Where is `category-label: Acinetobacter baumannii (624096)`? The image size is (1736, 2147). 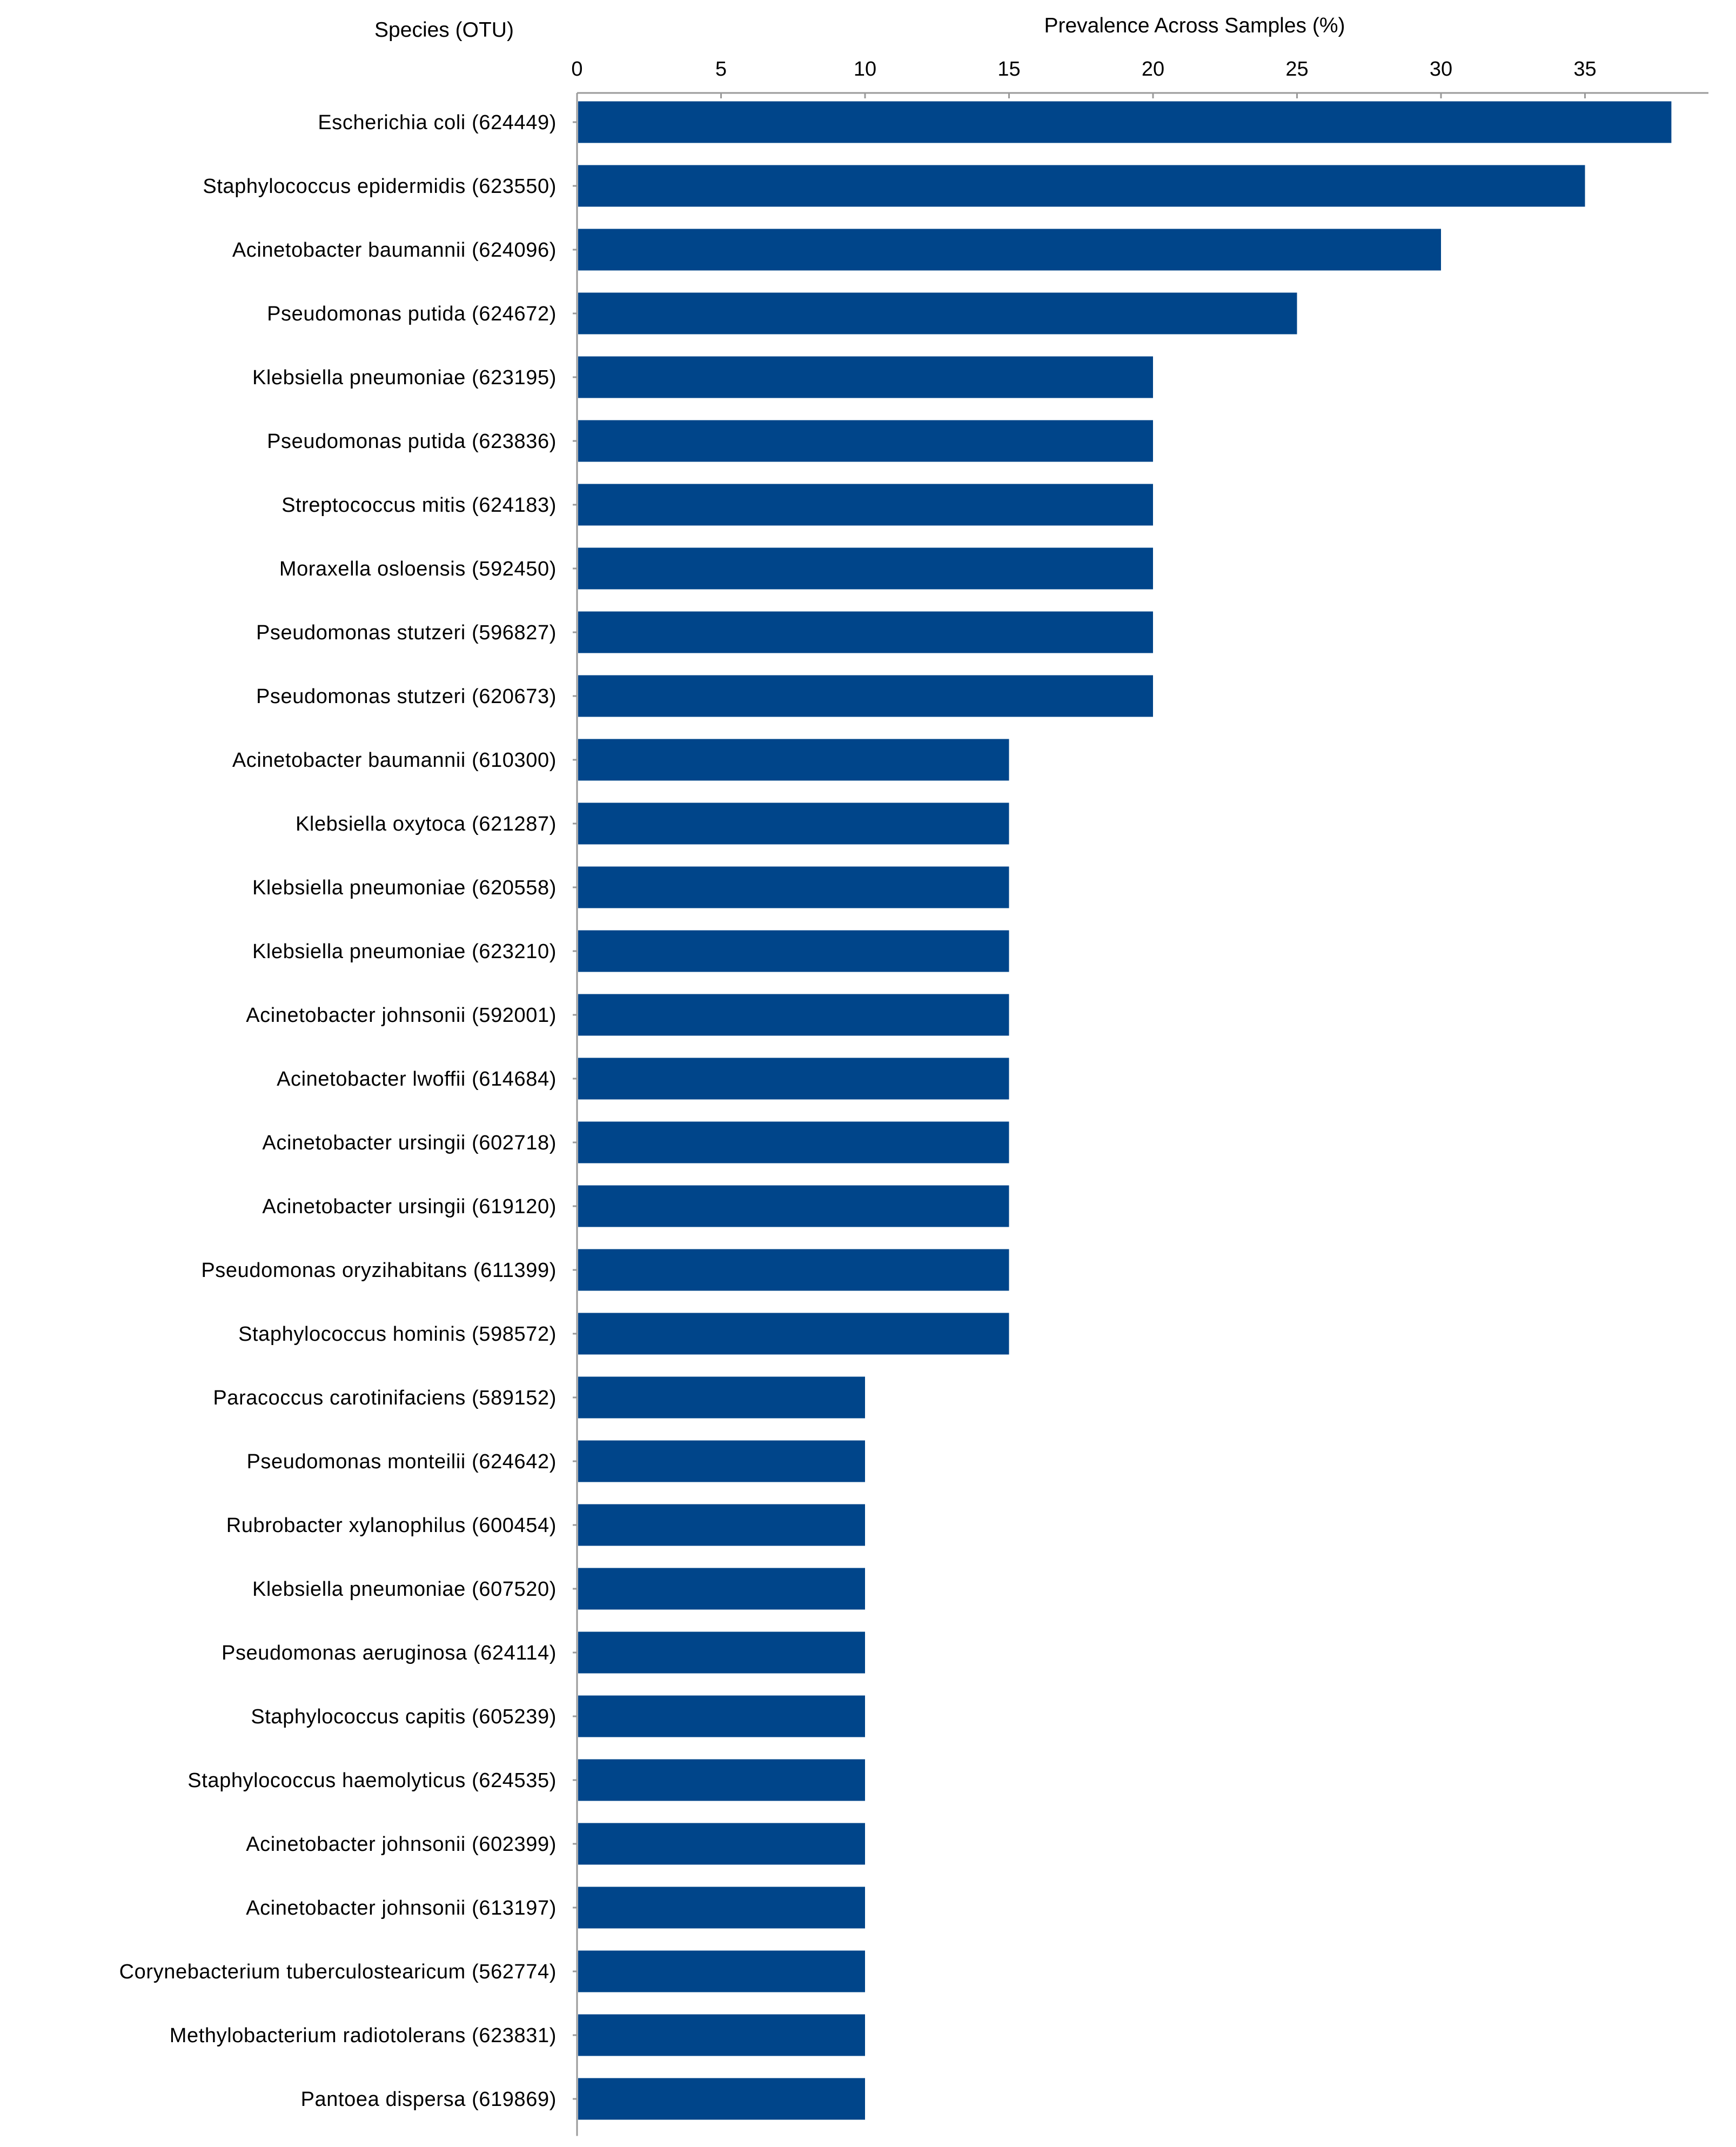
category-label: Acinetobacter baumannii (624096) is located at coordinates (395, 250).